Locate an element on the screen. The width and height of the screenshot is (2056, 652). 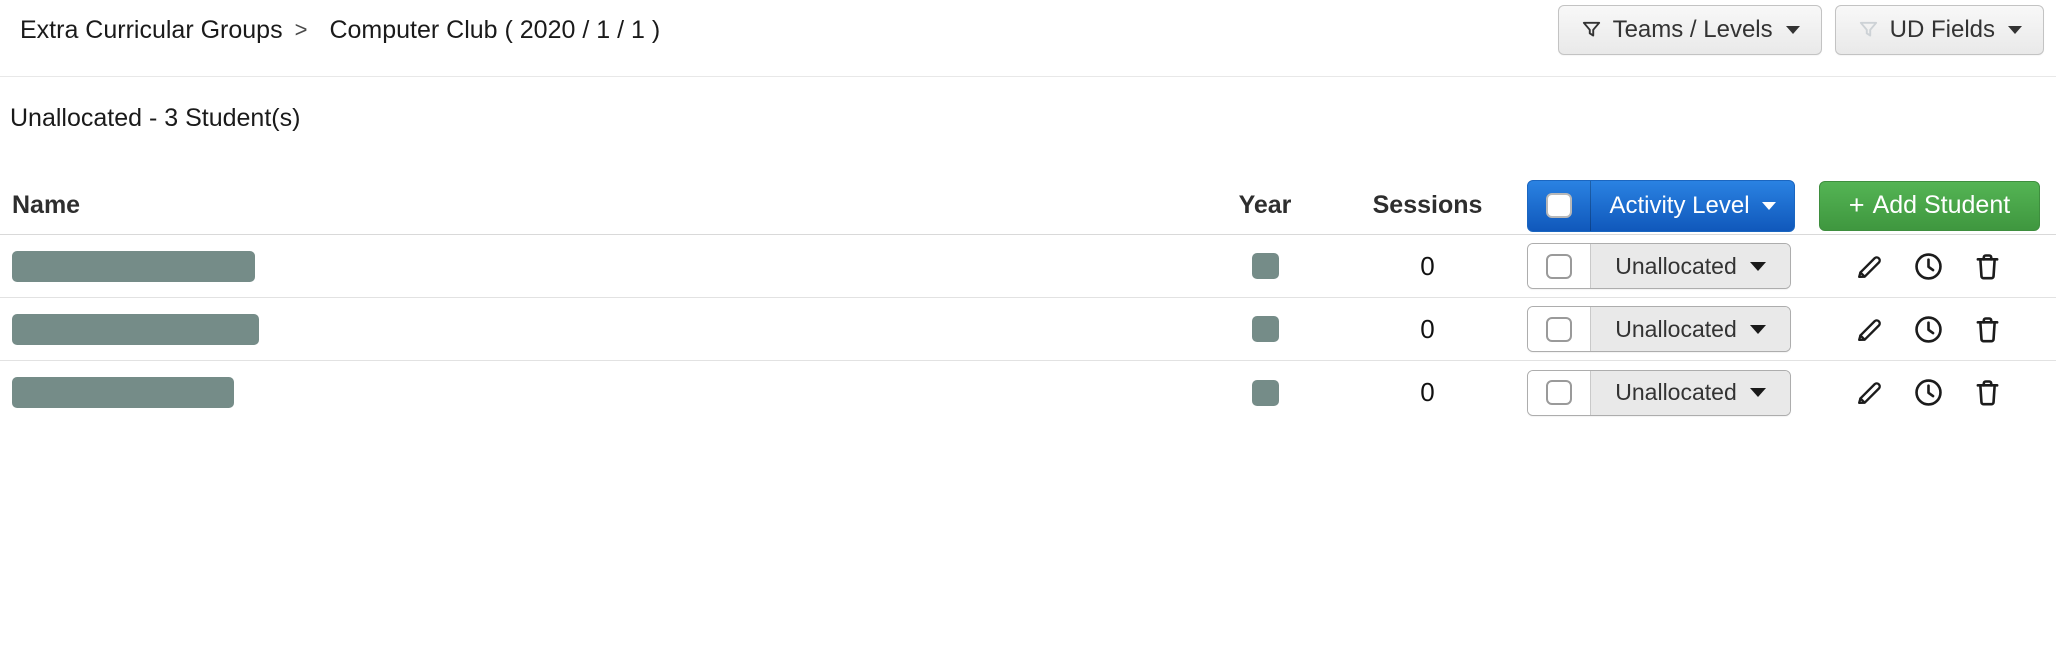
activity-level-dropdown-button: Activity Level is located at coordinates (1661, 205).